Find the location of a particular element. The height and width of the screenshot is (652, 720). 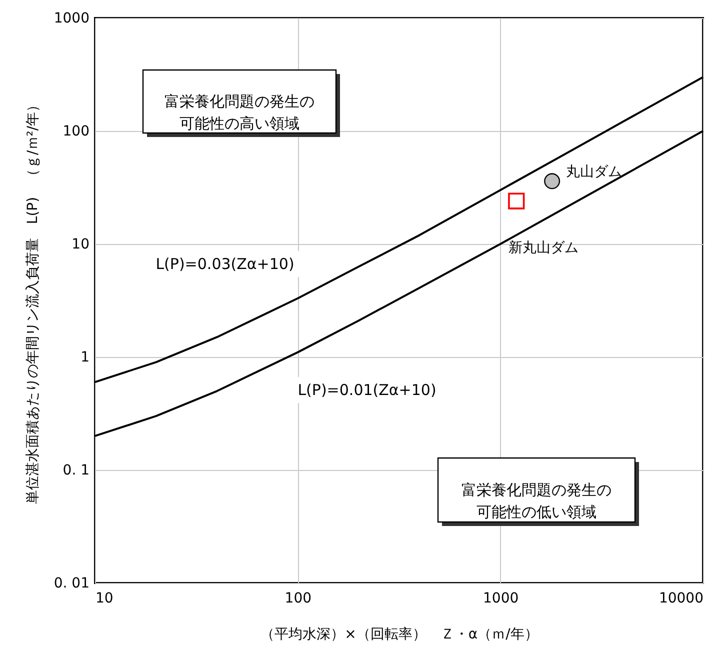

series-label: 丸山ダム is located at coordinates (594, 172).